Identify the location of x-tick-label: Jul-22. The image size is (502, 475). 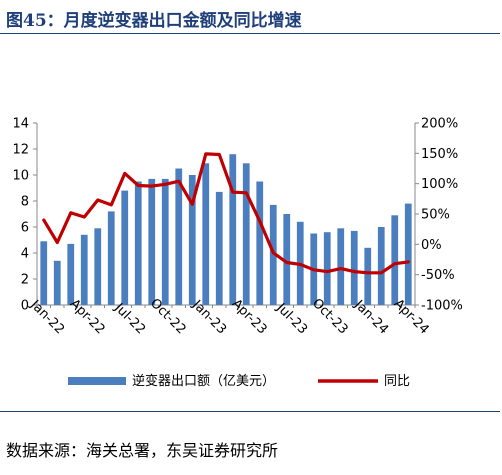
(129, 318).